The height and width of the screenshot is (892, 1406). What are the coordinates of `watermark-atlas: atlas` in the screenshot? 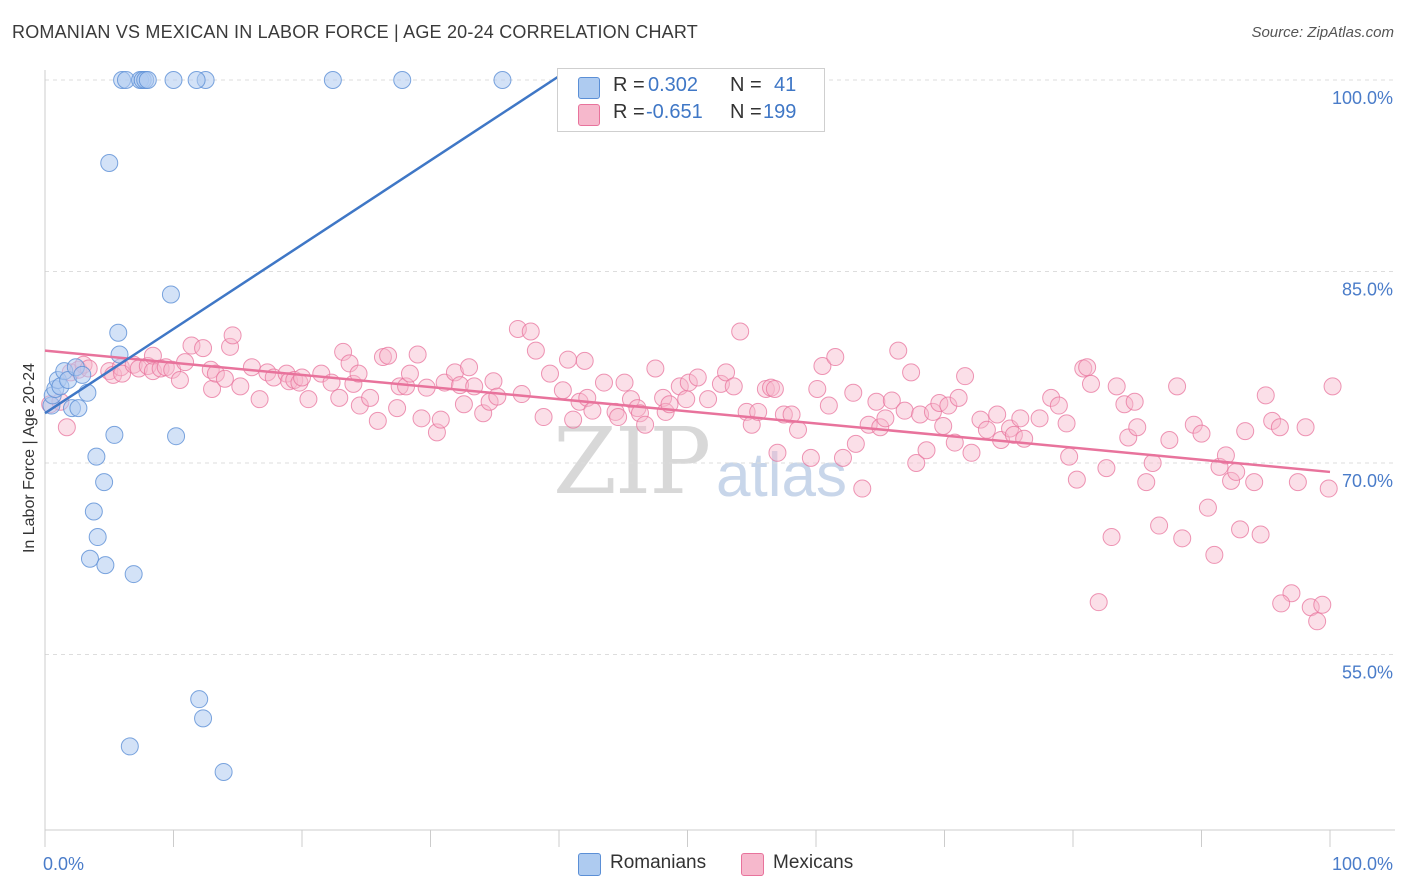 It's located at (781, 475).